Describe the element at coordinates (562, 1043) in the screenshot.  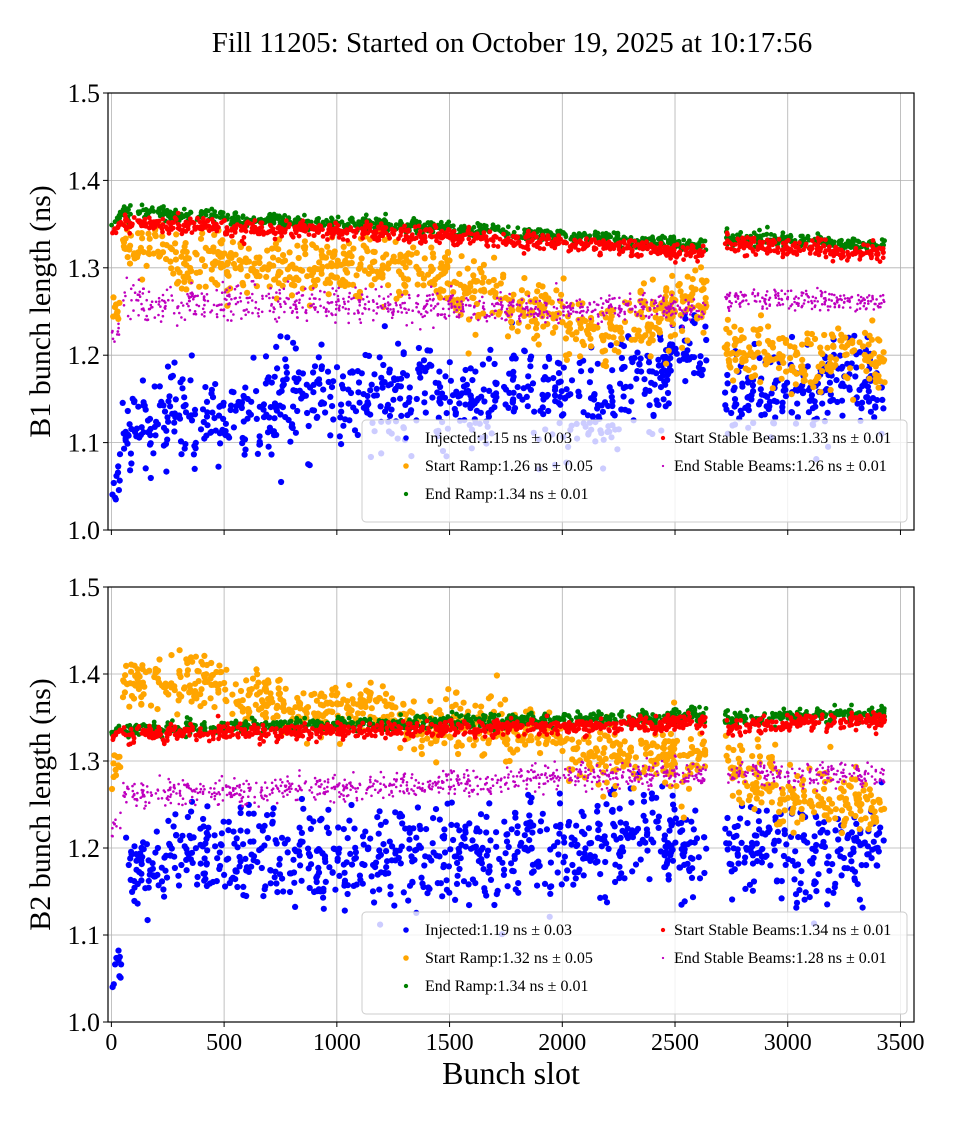
I see `x-tick-label: 2000` at that location.